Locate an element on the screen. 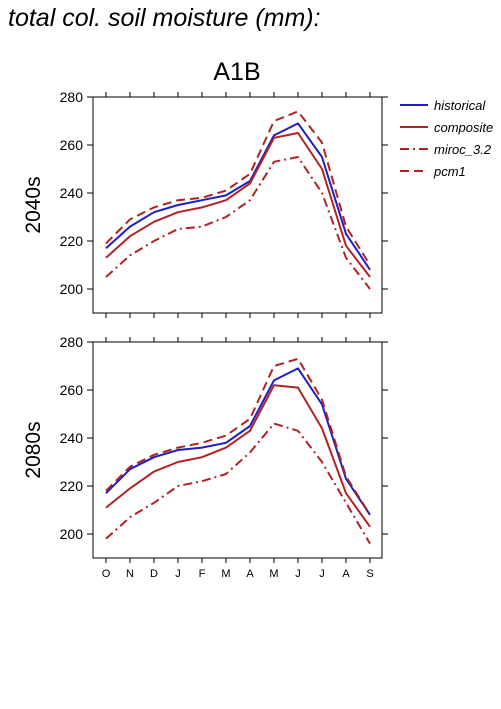 The width and height of the screenshot is (501, 709). legend-entry-pcm1: pcm1 is located at coordinates (449, 171).